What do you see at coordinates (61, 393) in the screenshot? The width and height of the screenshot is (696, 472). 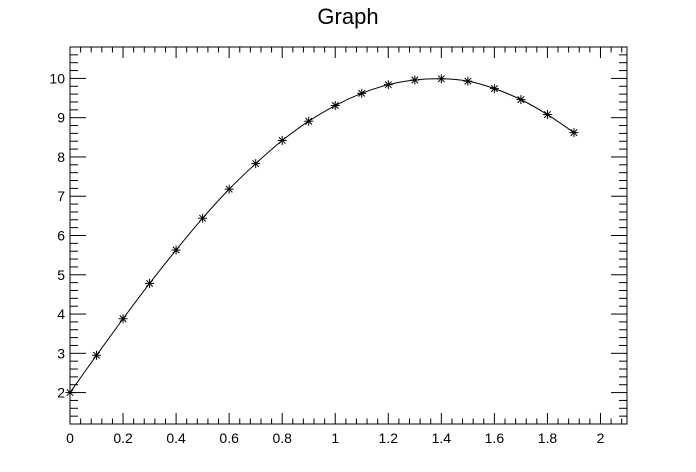 I see `y-tick-label: 2` at bounding box center [61, 393].